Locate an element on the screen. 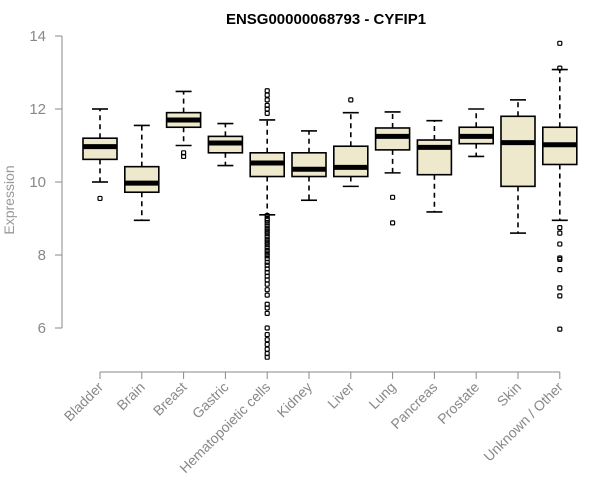 This screenshot has width=600, height=500. x-tick-label: Unknown / Other is located at coordinates (523, 422).